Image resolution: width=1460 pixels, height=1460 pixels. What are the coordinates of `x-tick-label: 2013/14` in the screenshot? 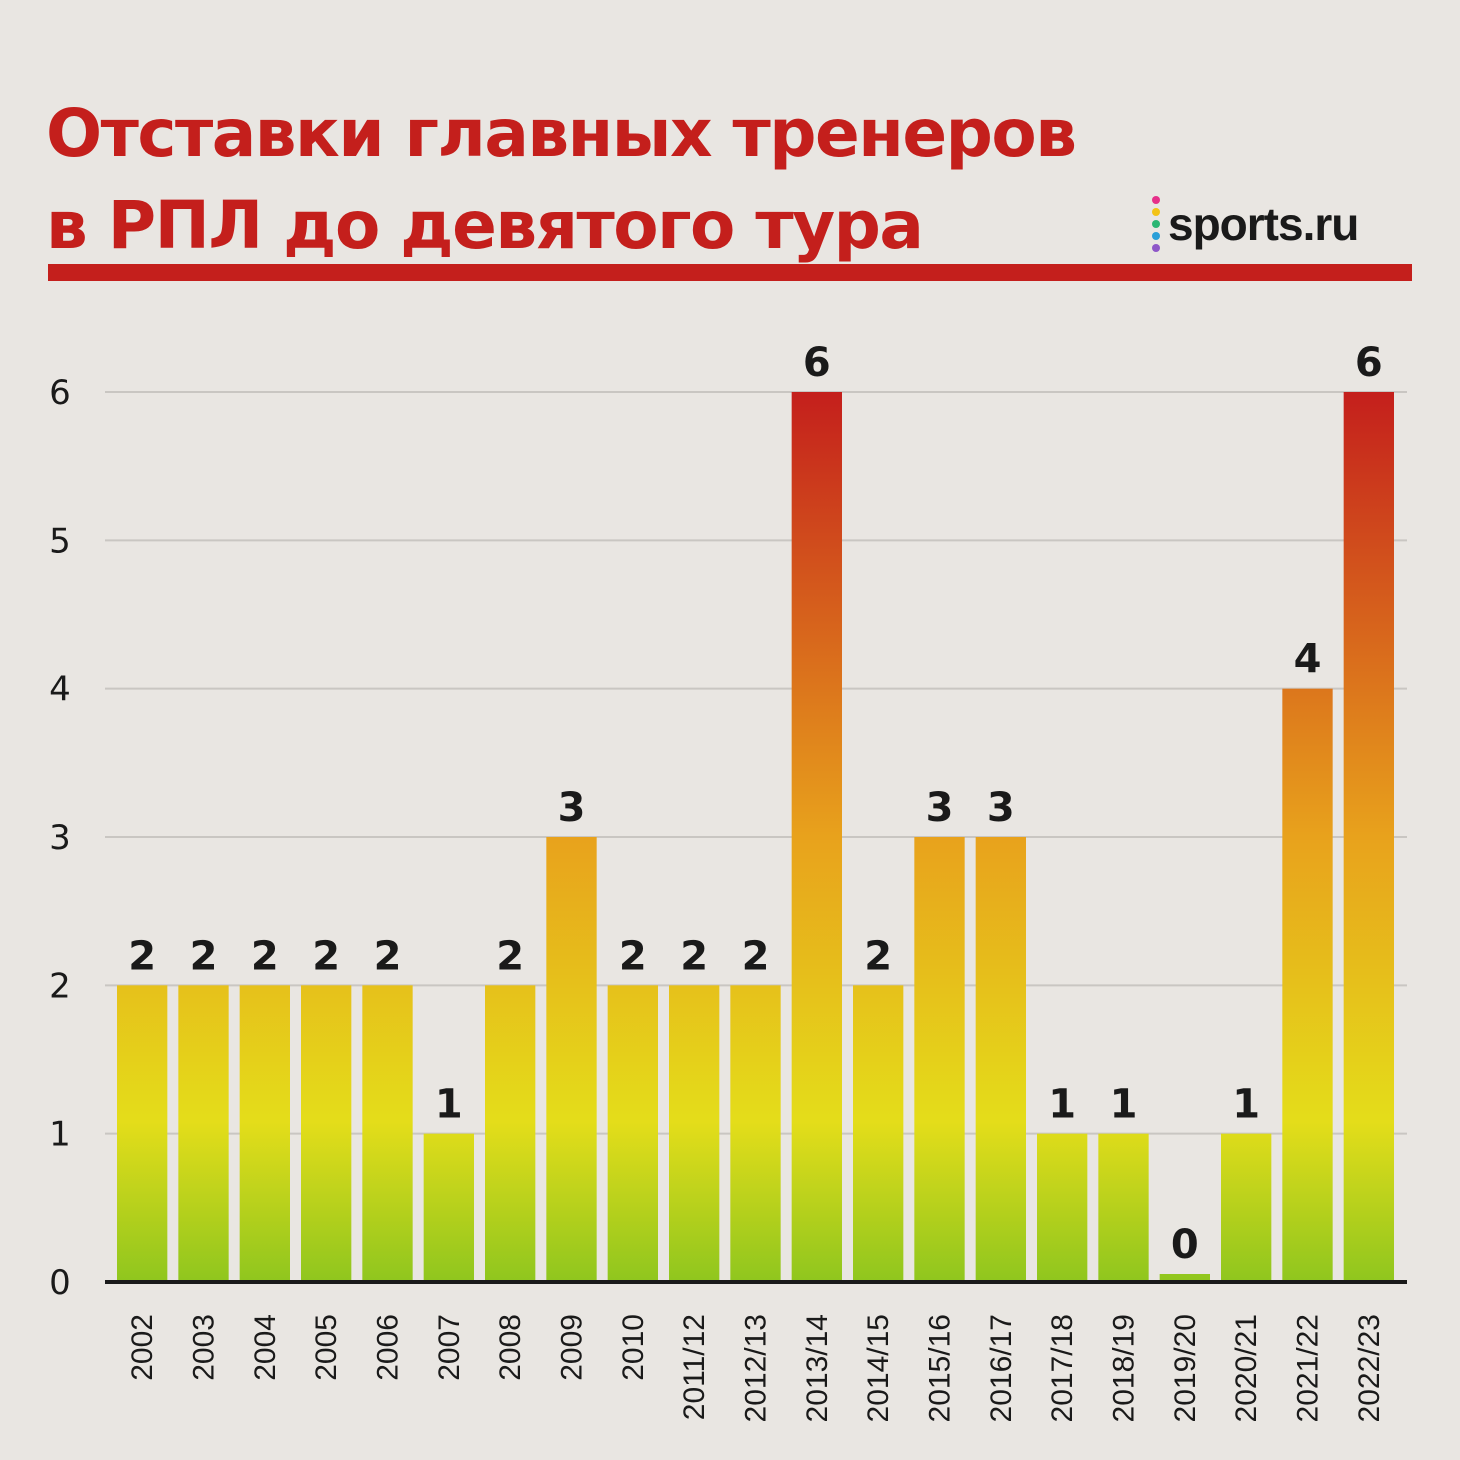 It's located at (817, 1368).